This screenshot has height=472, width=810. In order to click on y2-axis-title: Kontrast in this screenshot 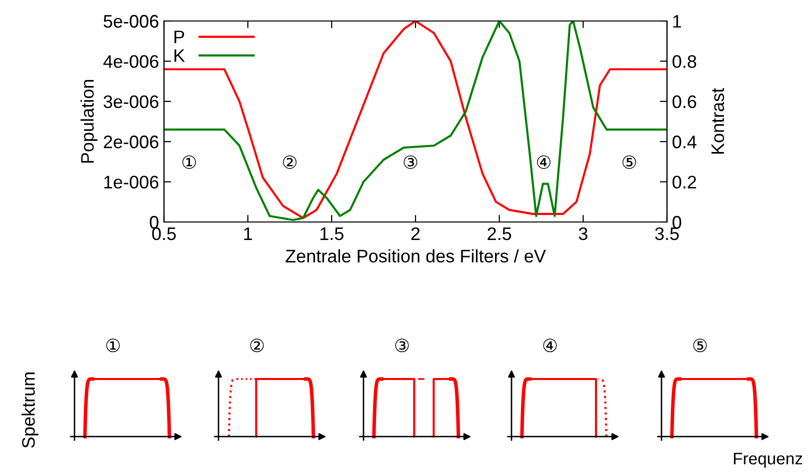, I will do `click(718, 121)`.